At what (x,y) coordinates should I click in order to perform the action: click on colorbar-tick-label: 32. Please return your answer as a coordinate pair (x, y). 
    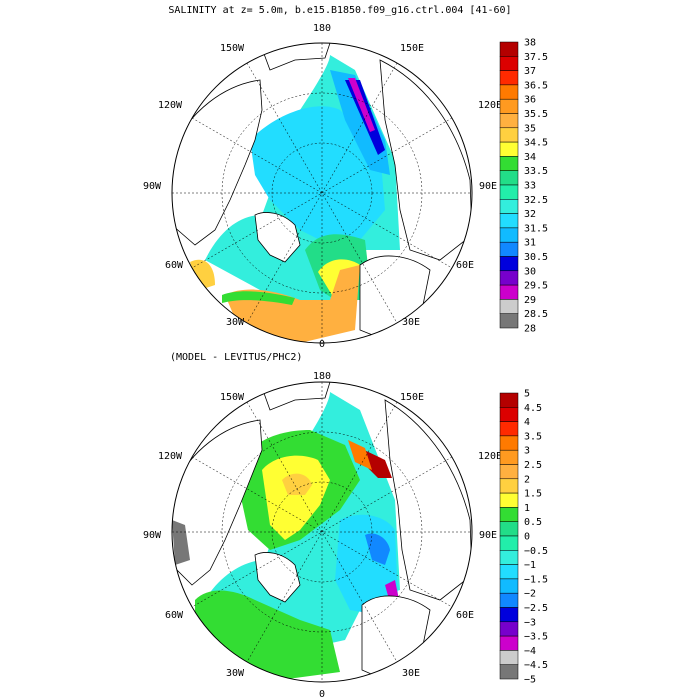
    Looking at the image, I should click on (530, 214).